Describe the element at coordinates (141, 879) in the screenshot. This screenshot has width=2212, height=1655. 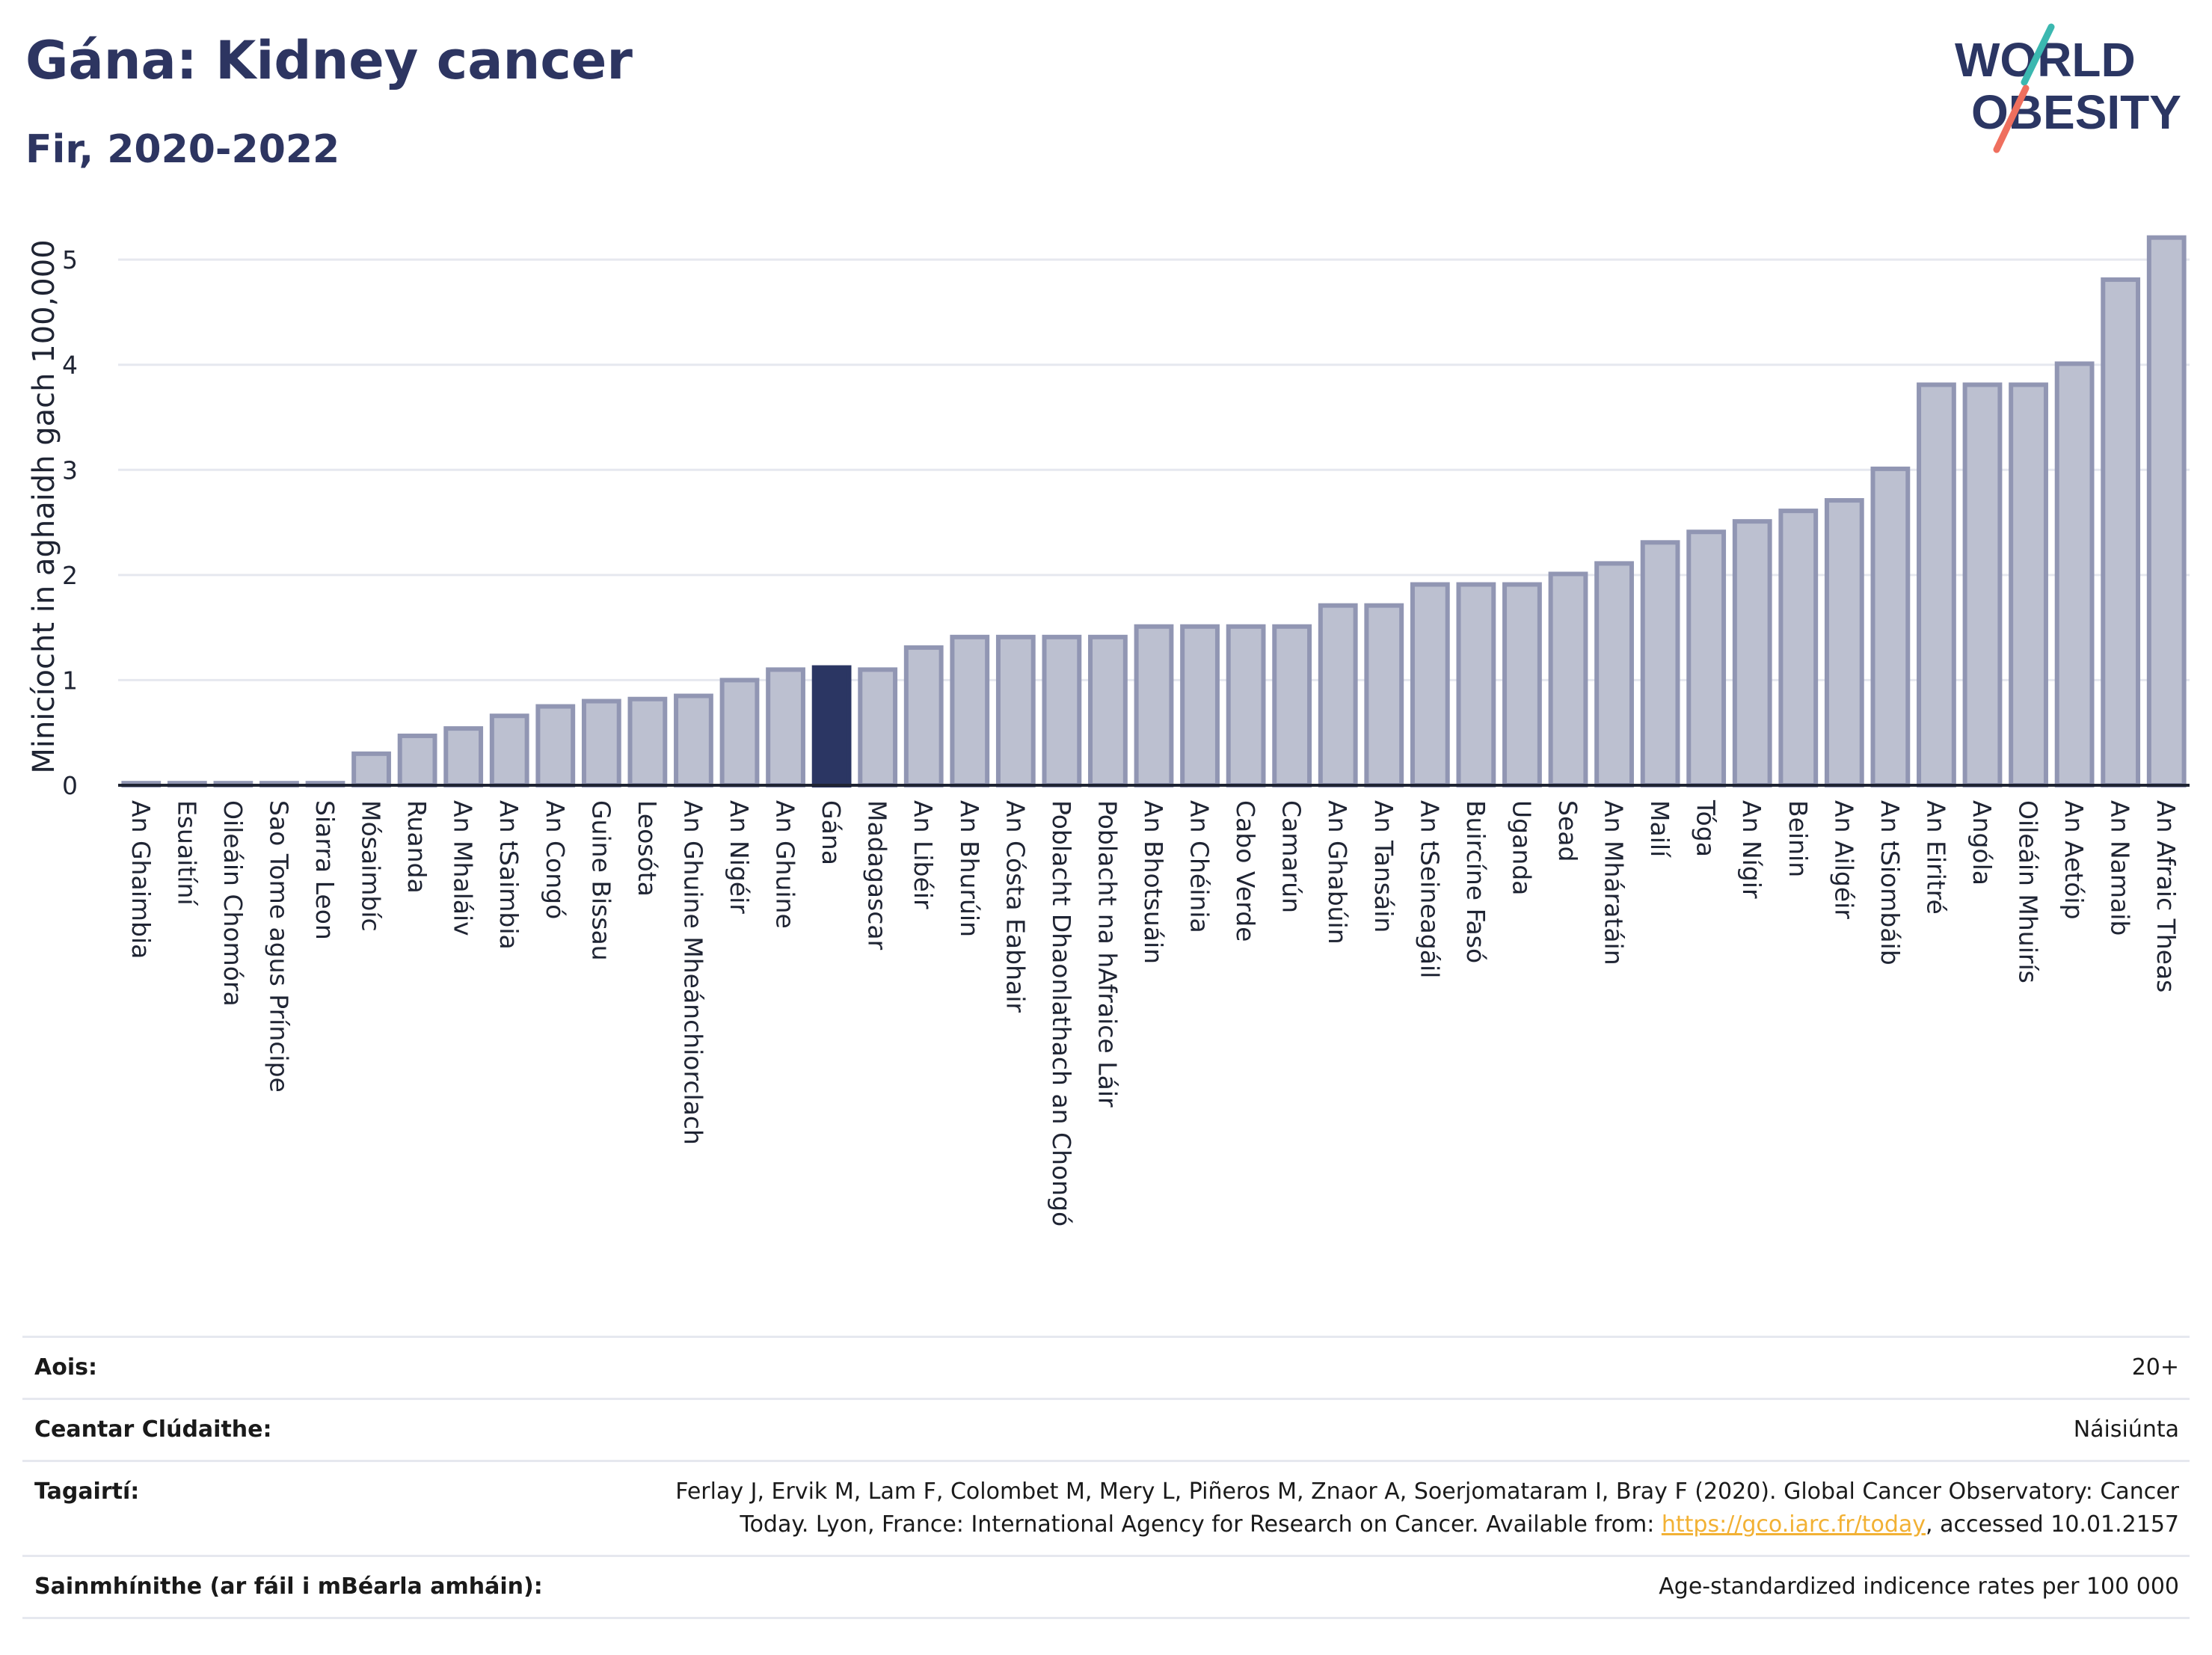
I see `x-tick-label: An Ghaimbia` at that location.